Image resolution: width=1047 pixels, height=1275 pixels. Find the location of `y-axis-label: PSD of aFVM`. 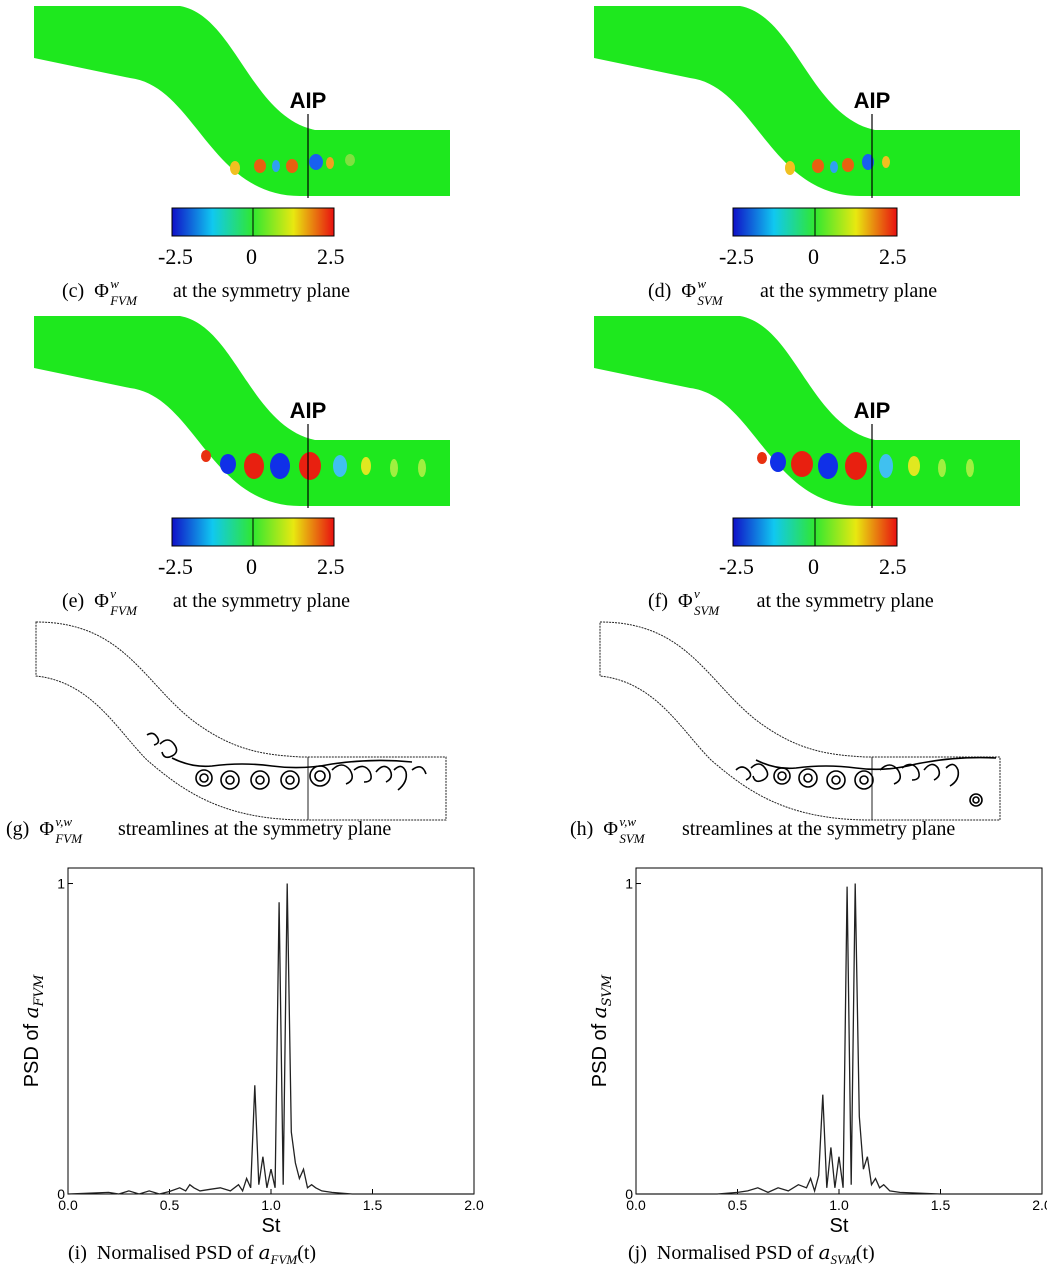

y-axis-label: PSD of aFVM is located at coordinates (33, 1030).